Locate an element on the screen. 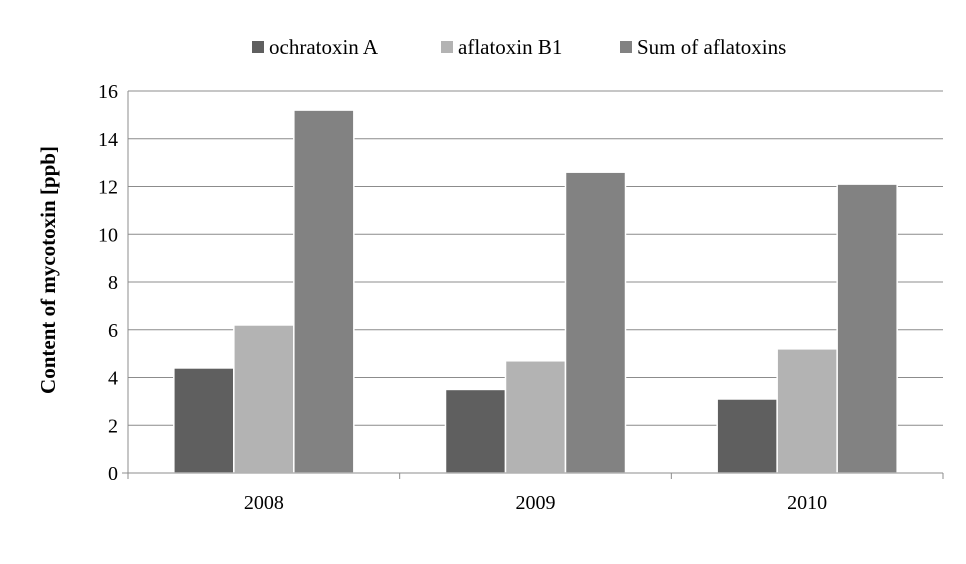  legend-label: ochratoxin A is located at coordinates (324, 47).